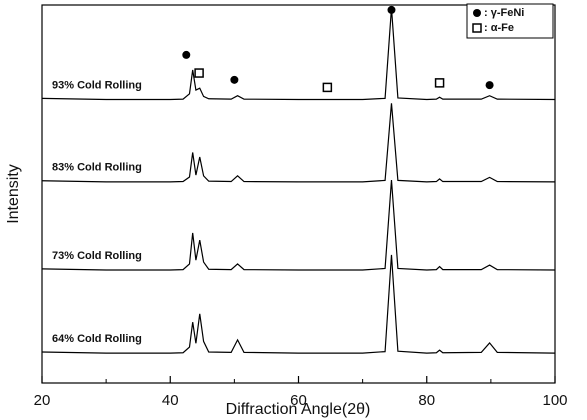  Describe the element at coordinates (499, 28) in the screenshot. I see `legend-label: : α-Fe` at that location.